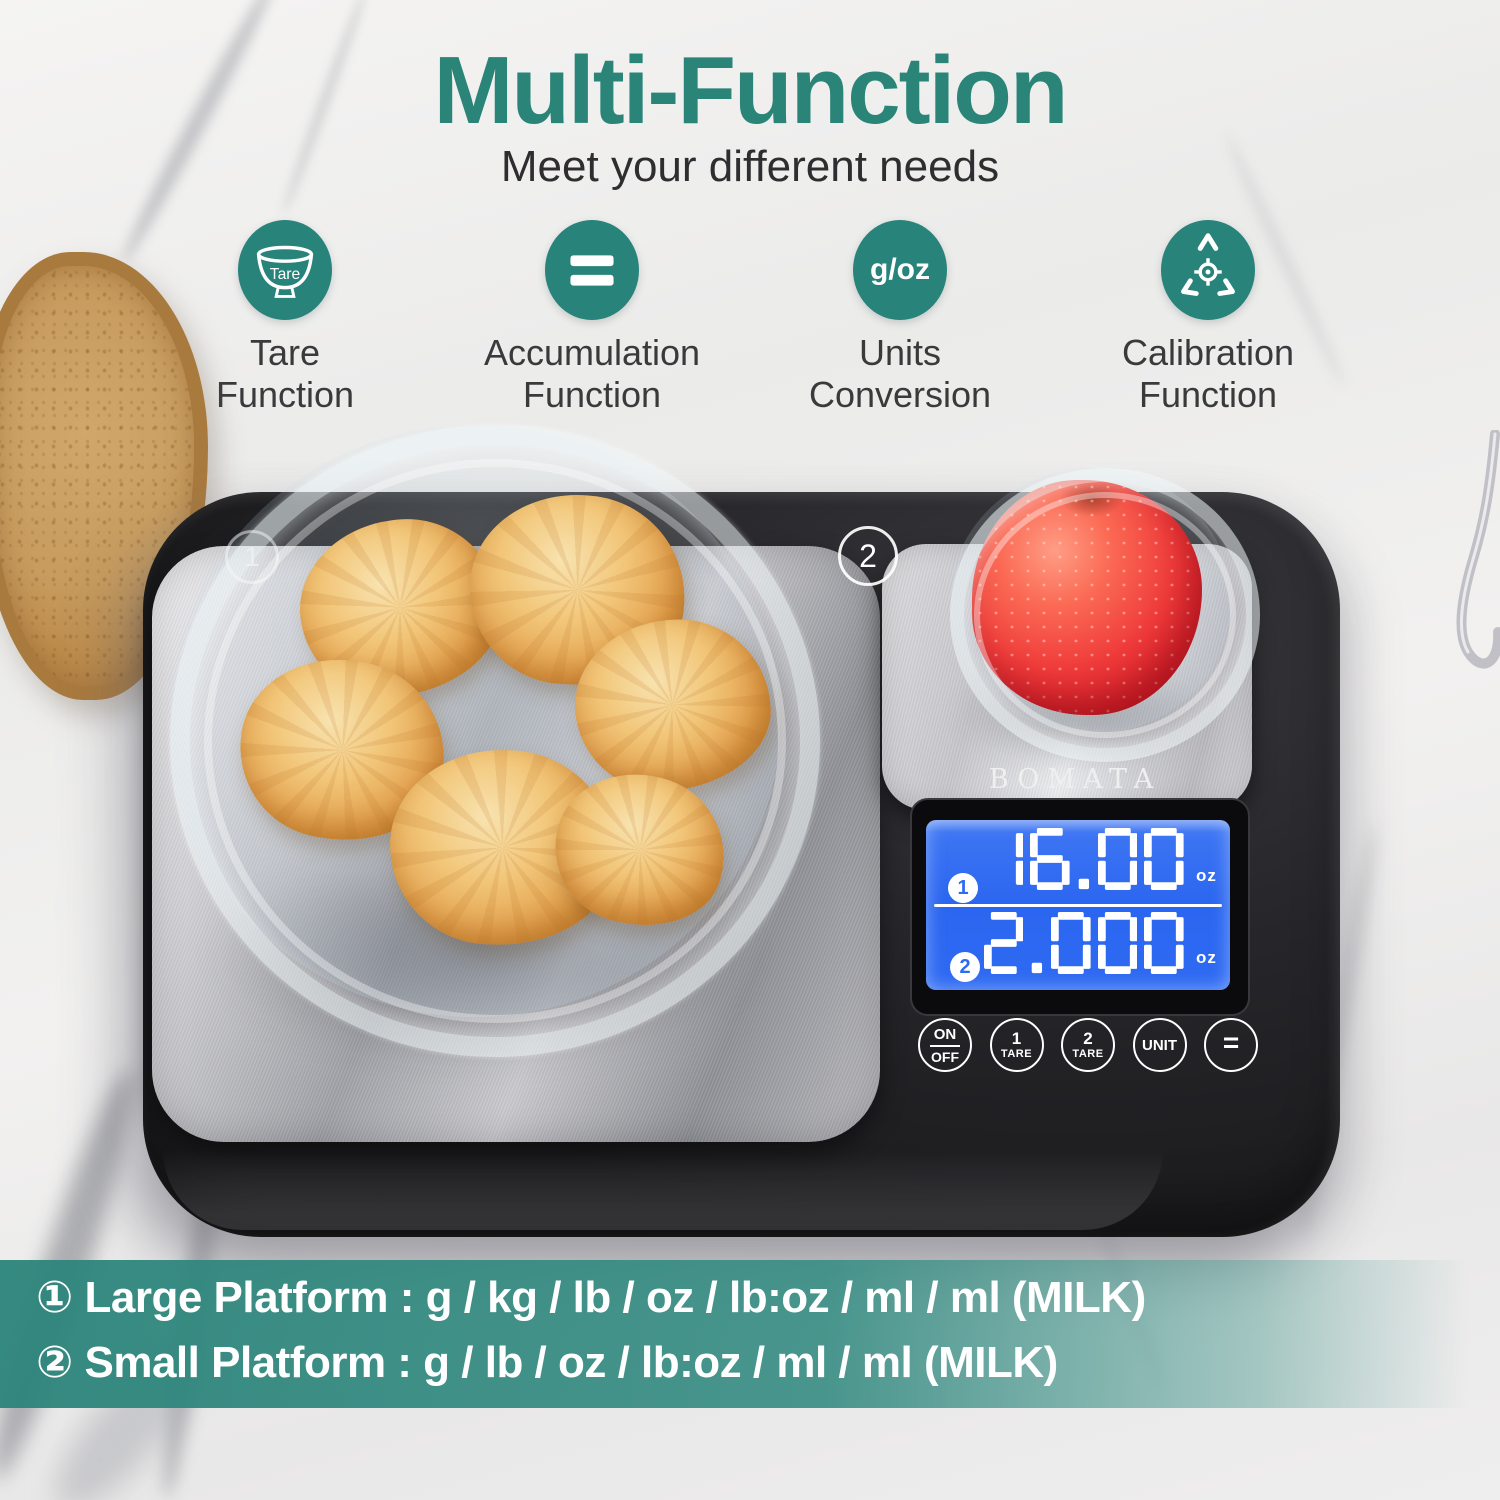 The width and height of the screenshot is (1500, 1500). I want to click on feature-label: Accumulation Function, so click(592, 374).